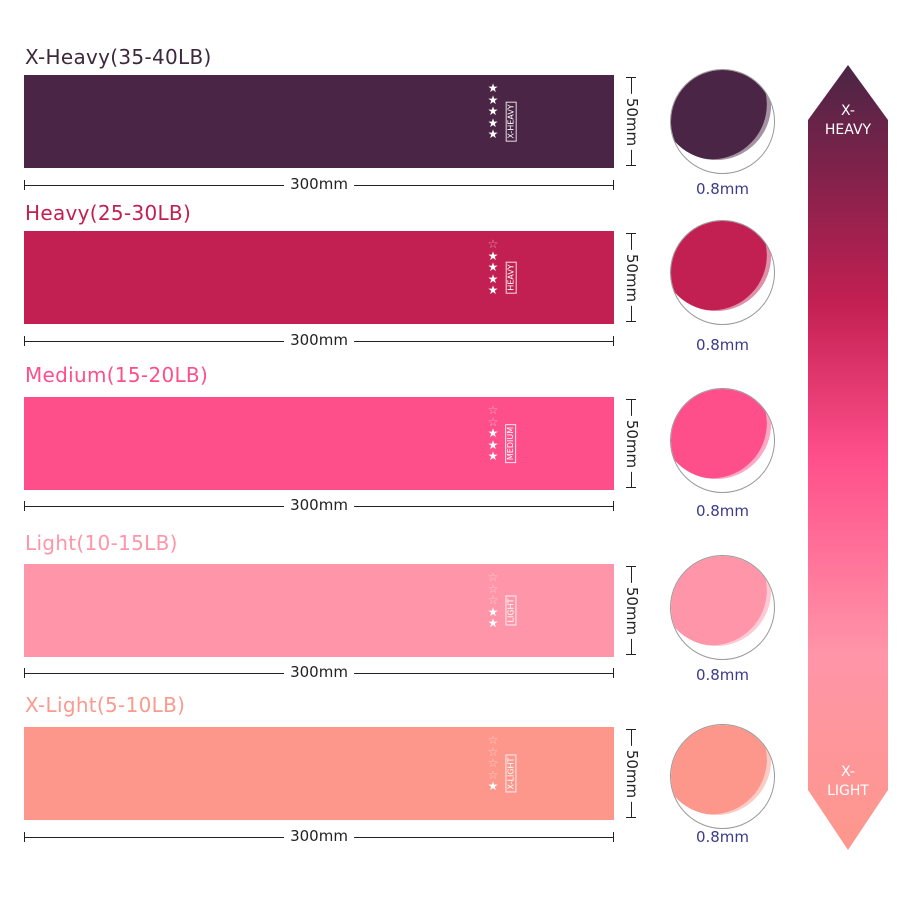 The image size is (900, 900). Describe the element at coordinates (117, 375) in the screenshot. I see `band-title: Medium(15-20LB)` at that location.